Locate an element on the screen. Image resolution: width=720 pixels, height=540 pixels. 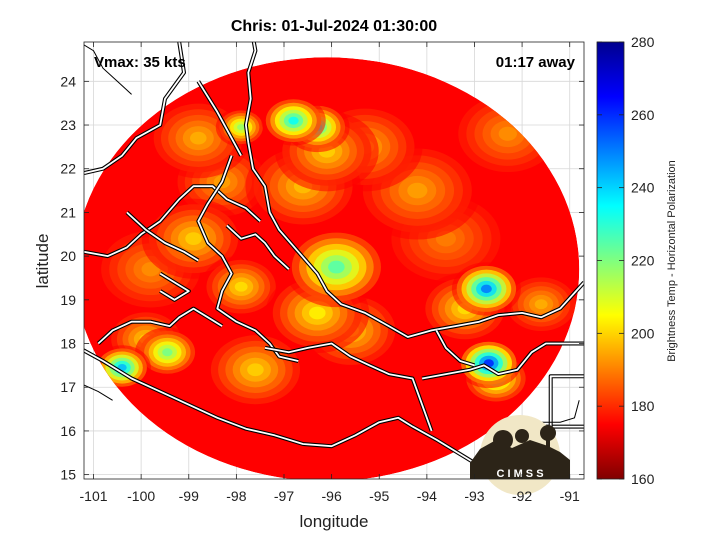
x-tick-label: -100 is located at coordinates (141, 496).